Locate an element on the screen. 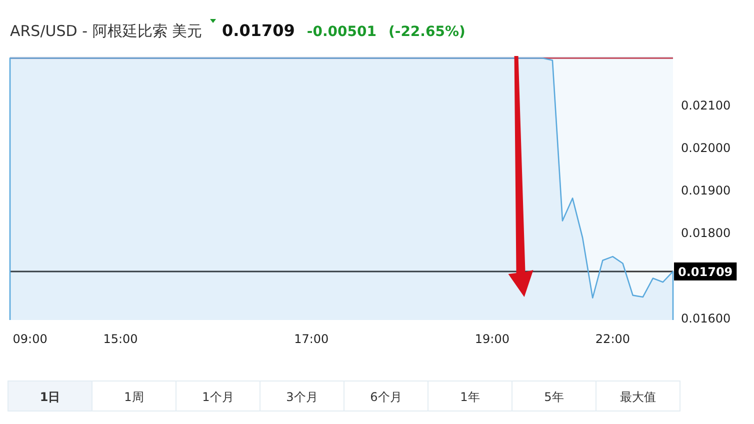 The height and width of the screenshot is (424, 754). x-tick-label: 19:00 is located at coordinates (492, 339).